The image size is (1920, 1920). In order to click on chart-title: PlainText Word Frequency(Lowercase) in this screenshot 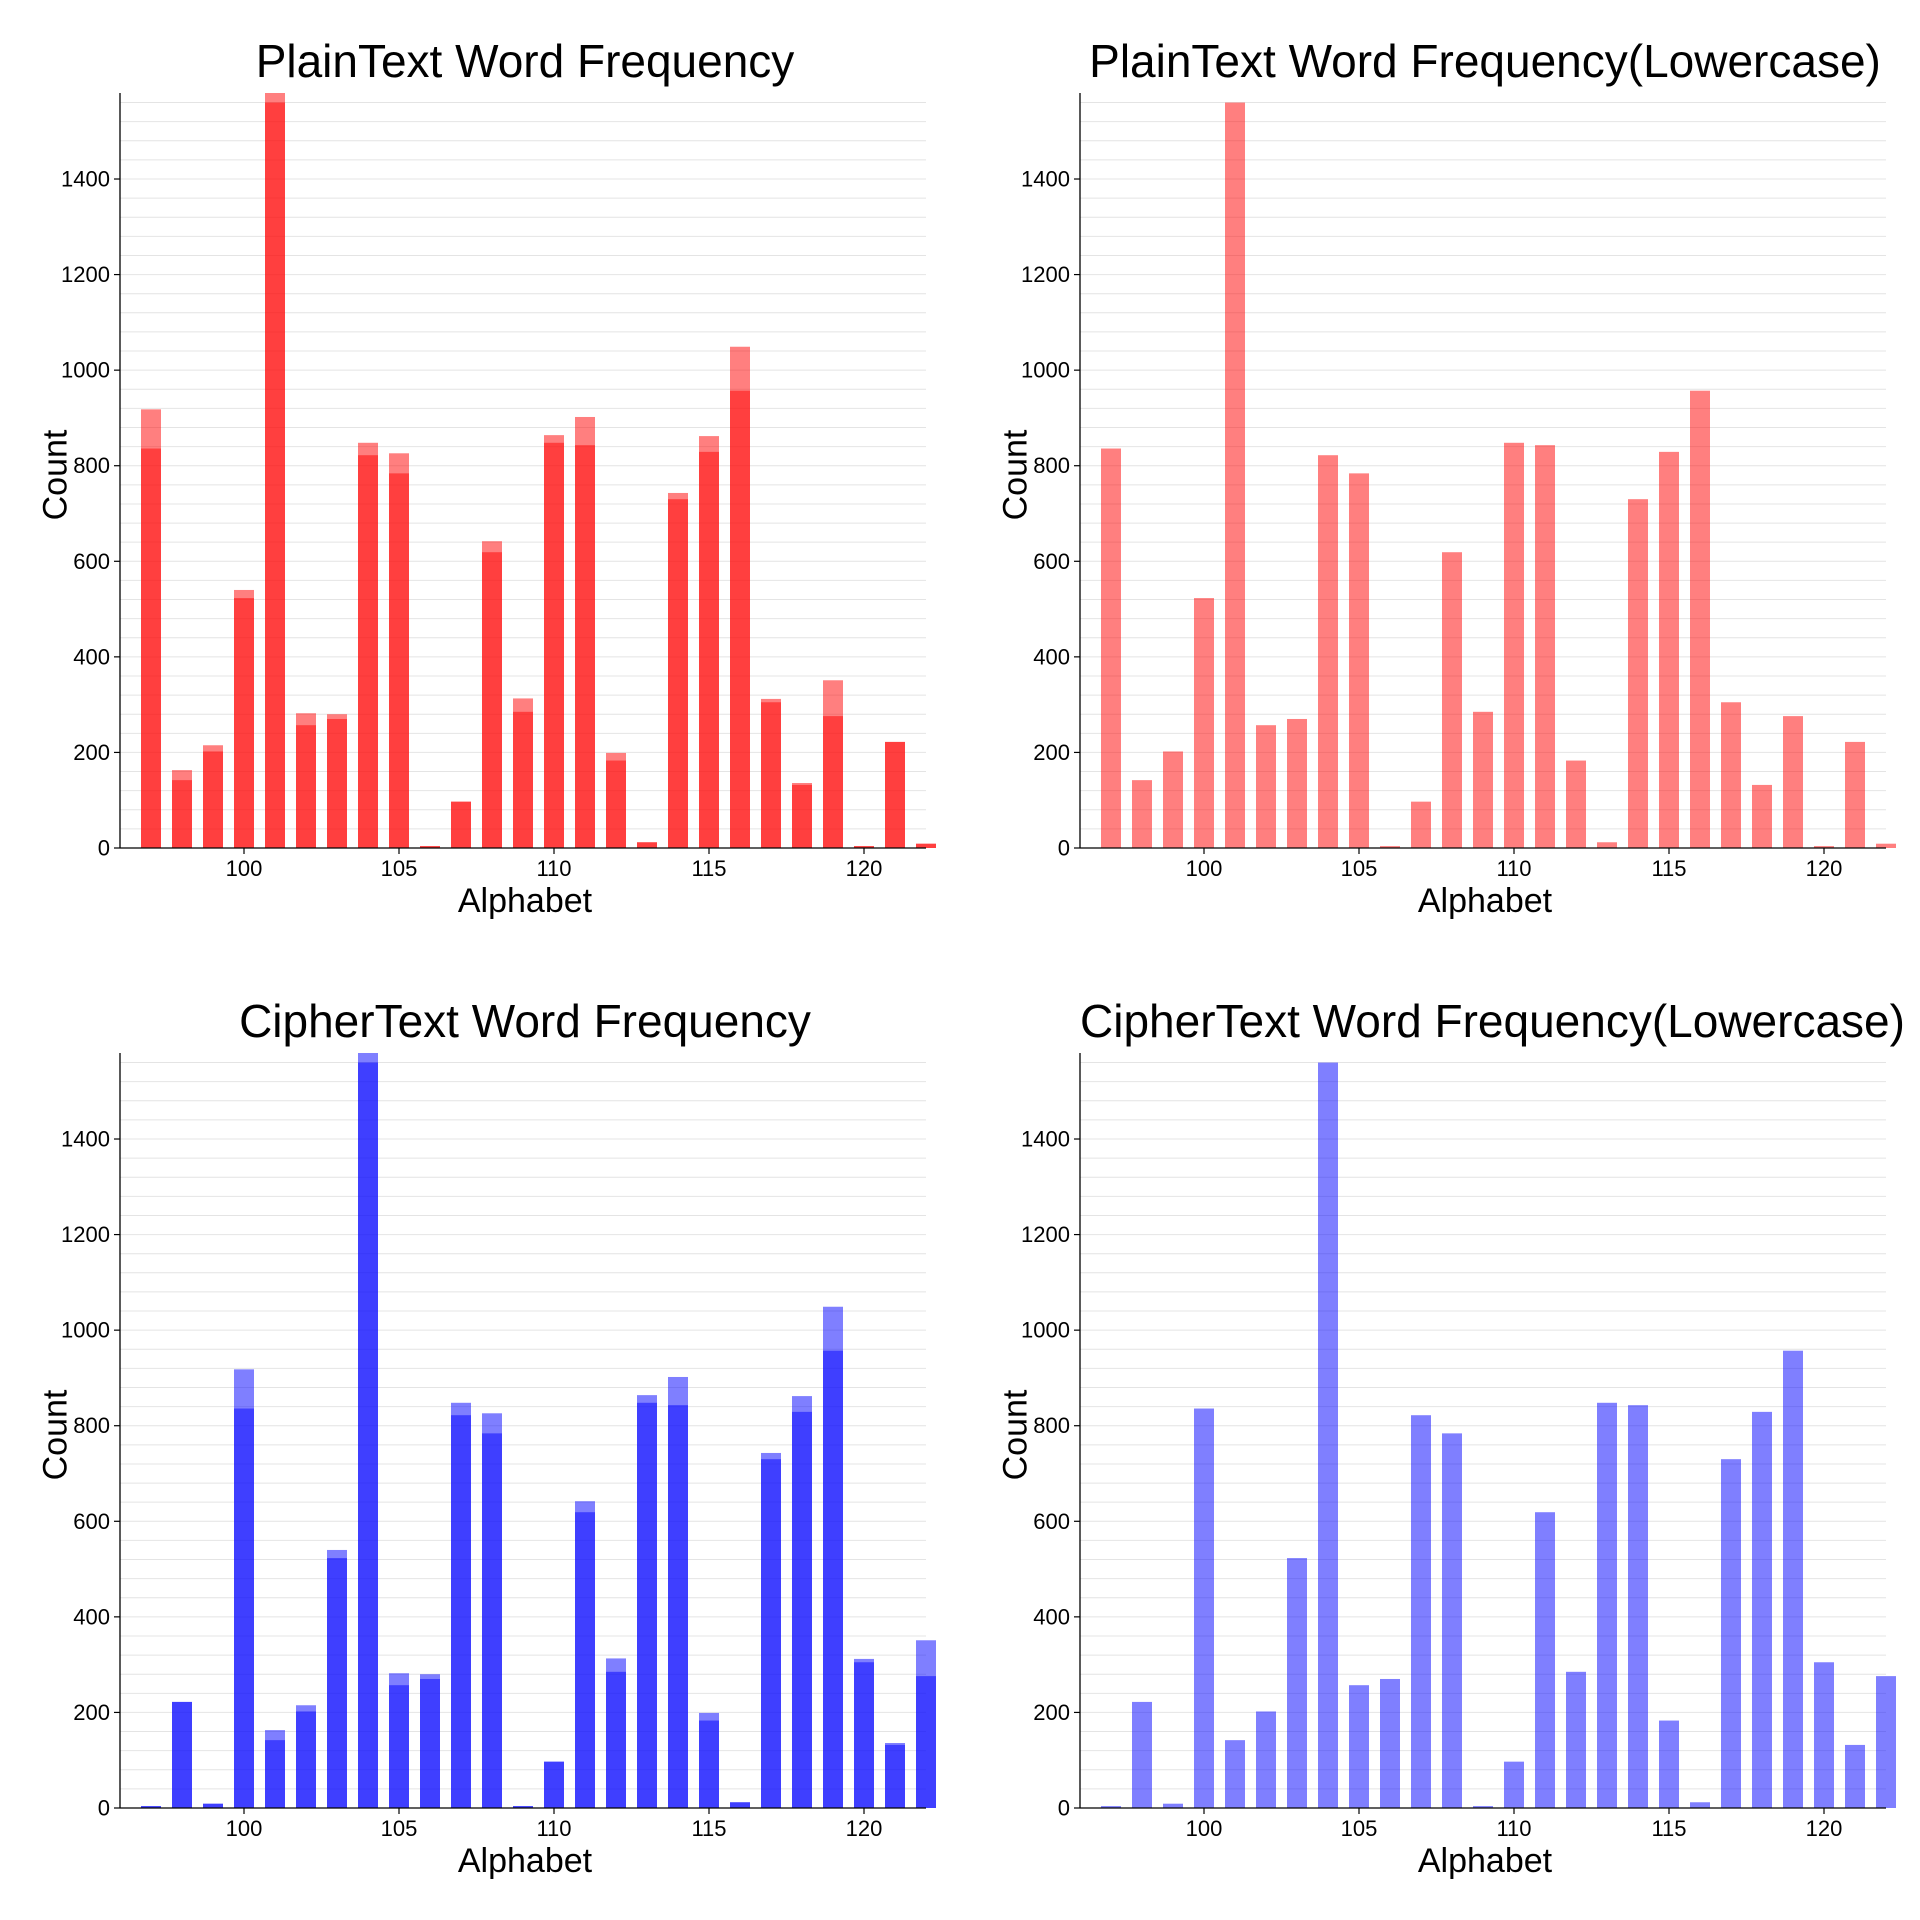, I will do `click(1485, 61)`.